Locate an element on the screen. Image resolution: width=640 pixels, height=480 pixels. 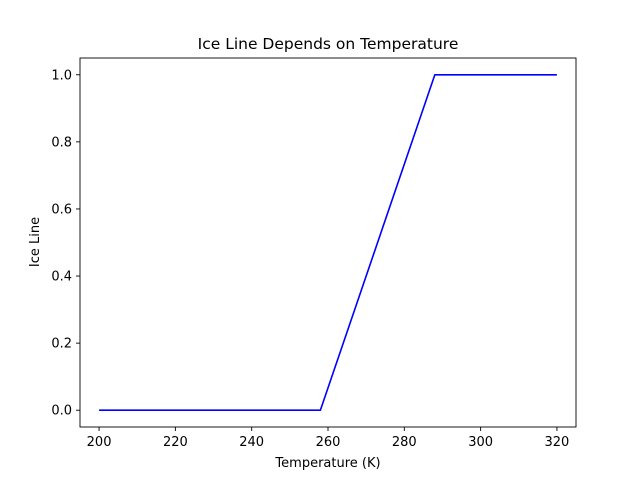
x-axis-label: Temperature (K) is located at coordinates (327, 463).